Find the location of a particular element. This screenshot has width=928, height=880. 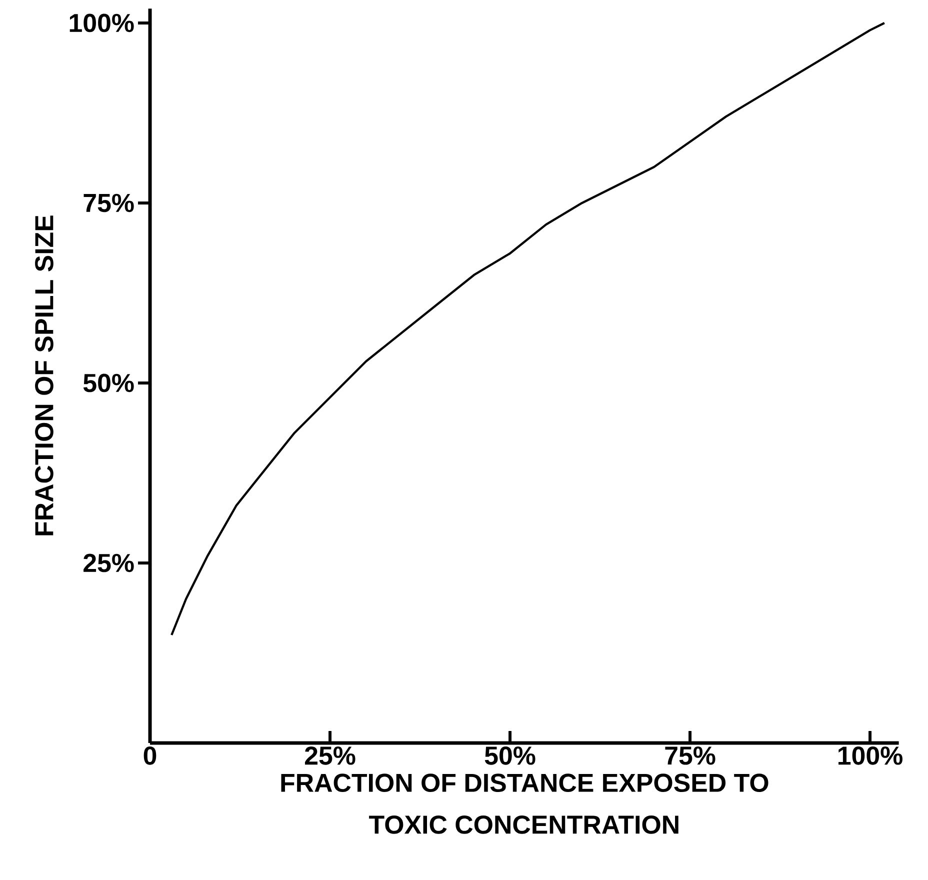

y-axis-title: FRACTION OF SPILL SIZE is located at coordinates (44, 376).